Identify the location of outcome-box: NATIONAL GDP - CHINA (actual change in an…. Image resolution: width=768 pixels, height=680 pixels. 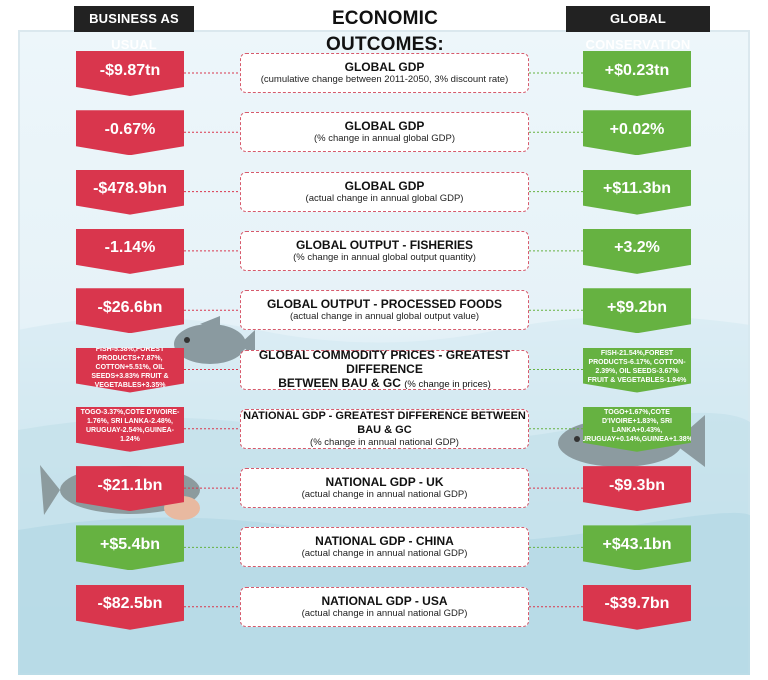
(384, 547).